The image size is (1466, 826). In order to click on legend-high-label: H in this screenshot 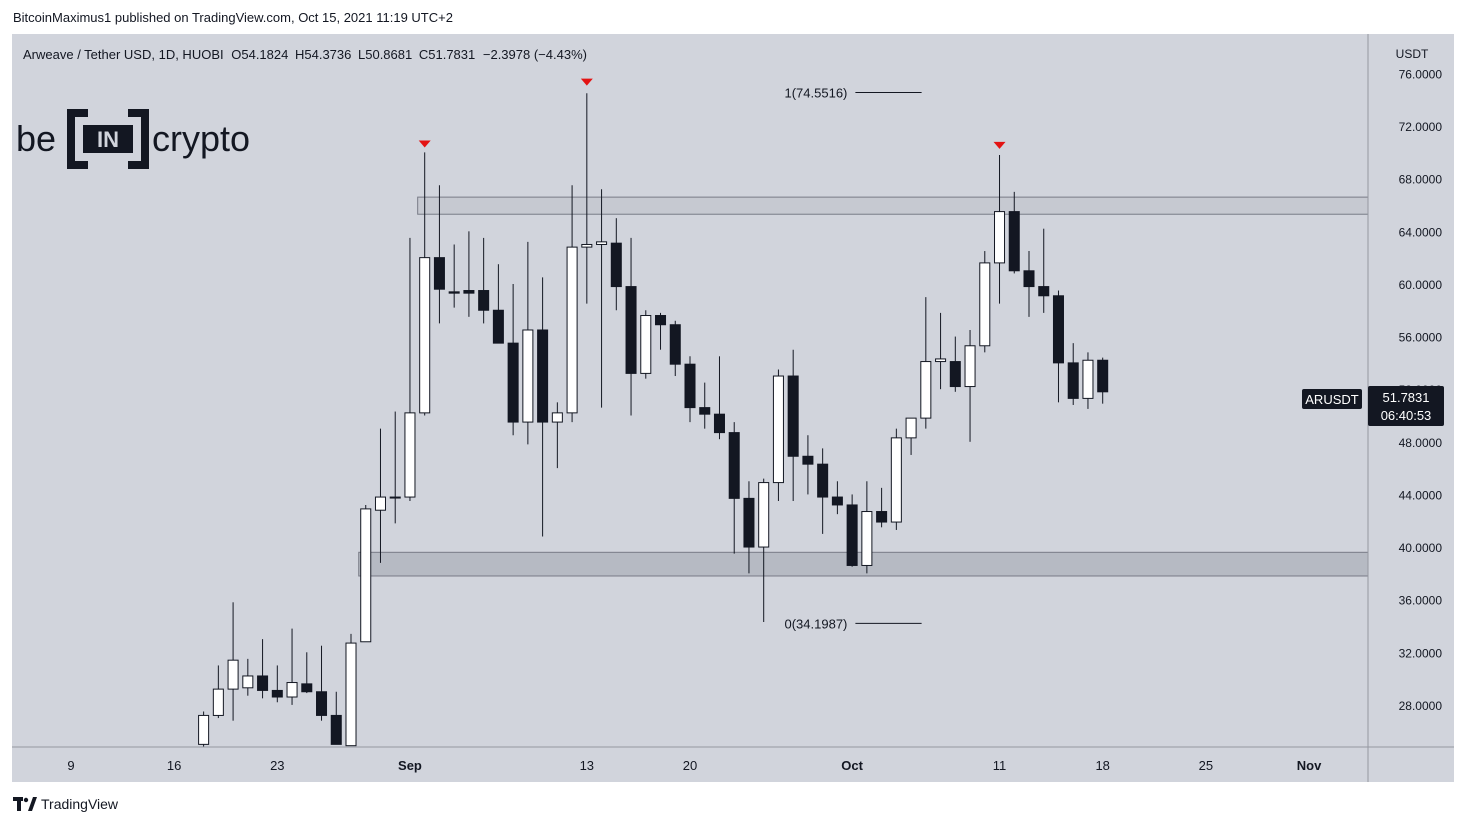, I will do `click(299, 54)`.